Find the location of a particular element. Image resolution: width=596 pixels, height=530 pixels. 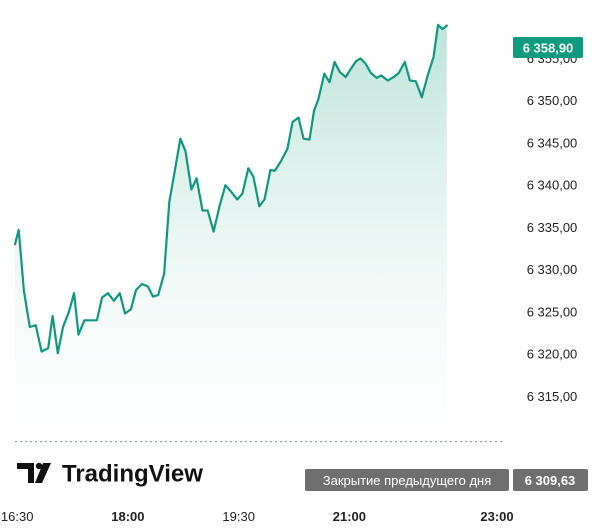

previous-close-value-bg is located at coordinates (550, 480).